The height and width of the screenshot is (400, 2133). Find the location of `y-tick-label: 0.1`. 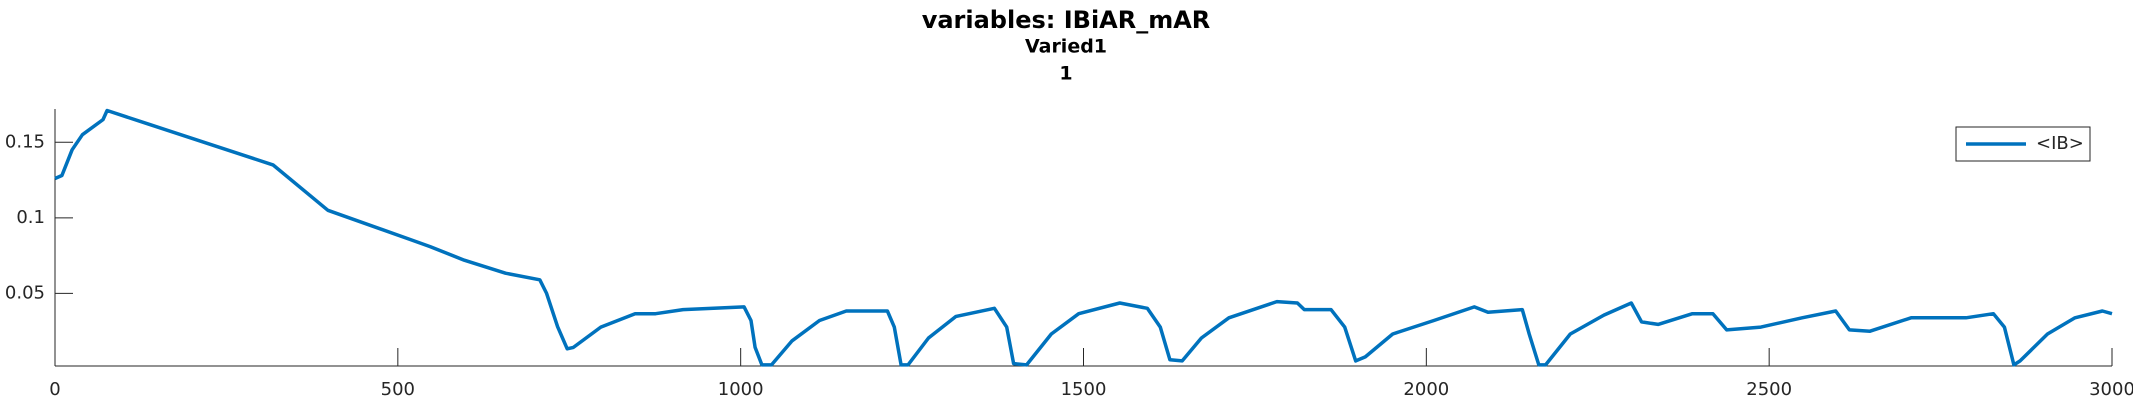

y-tick-label: 0.1 is located at coordinates (30, 217).